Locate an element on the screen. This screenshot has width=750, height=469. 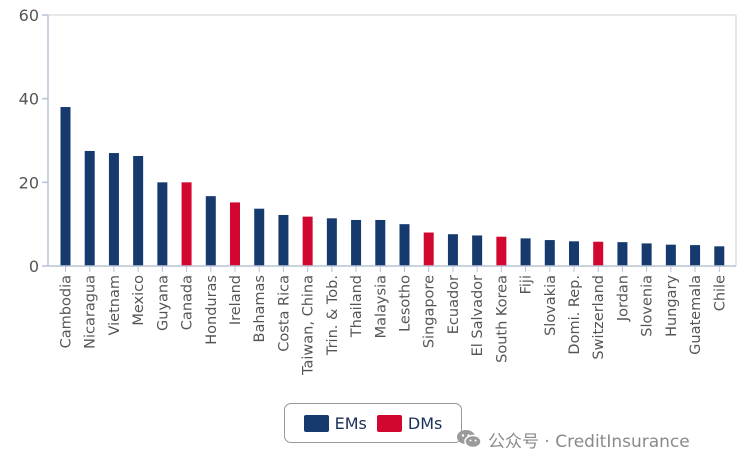
y-tick-label: 0 is located at coordinates (34, 266).